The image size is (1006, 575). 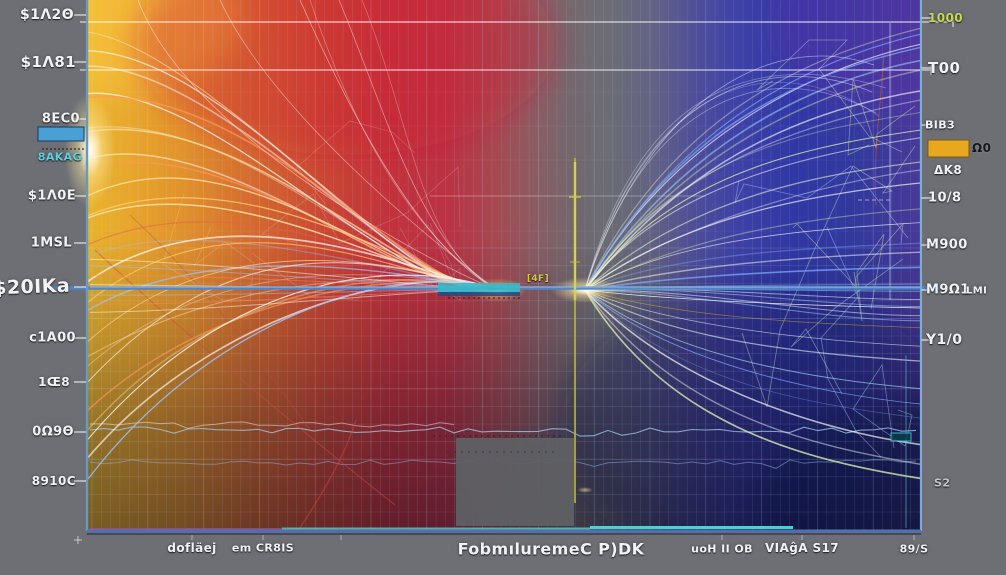 I want to click on legend-right-swatch, so click(x=948, y=148).